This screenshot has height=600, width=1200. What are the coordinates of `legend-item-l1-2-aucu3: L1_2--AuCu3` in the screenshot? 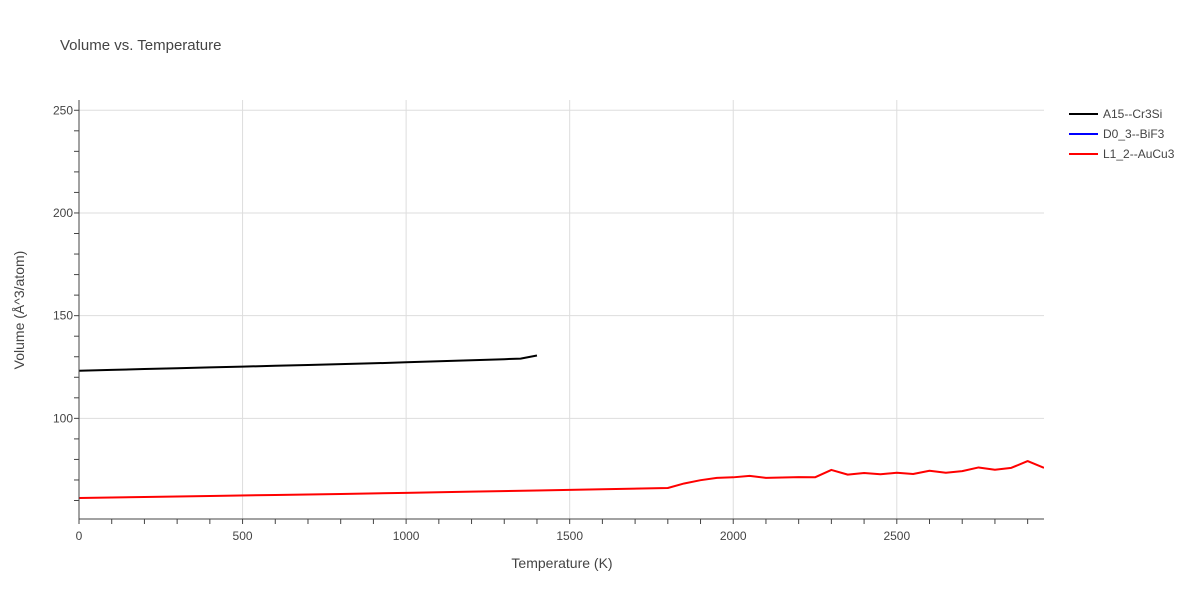 It's located at (1122, 154).